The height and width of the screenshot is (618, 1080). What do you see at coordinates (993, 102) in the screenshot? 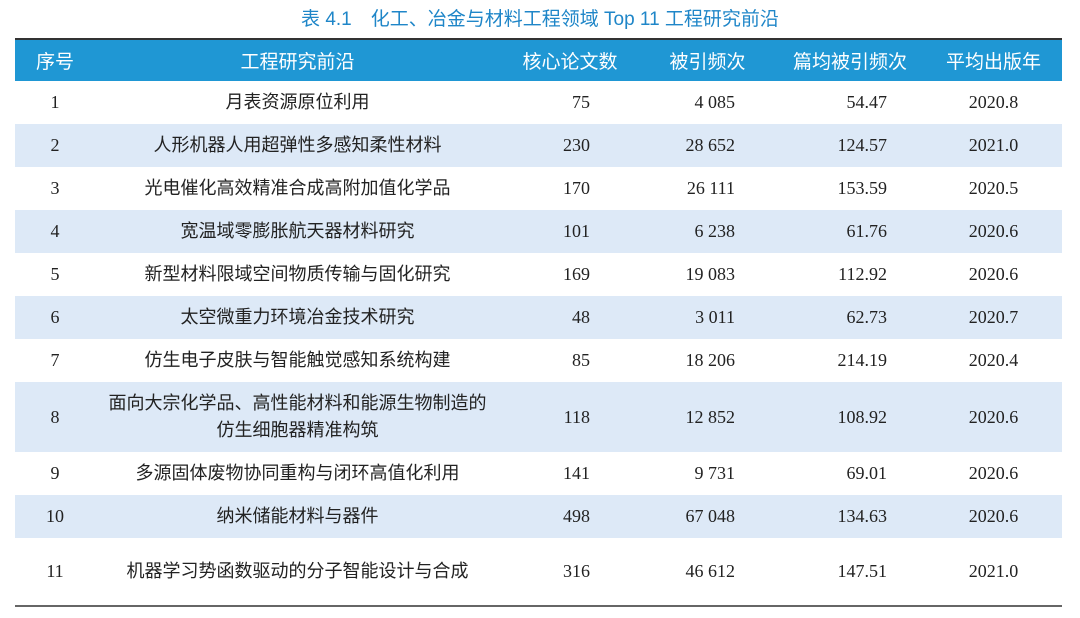
I see `row-avg-year: 2020.8` at bounding box center [993, 102].